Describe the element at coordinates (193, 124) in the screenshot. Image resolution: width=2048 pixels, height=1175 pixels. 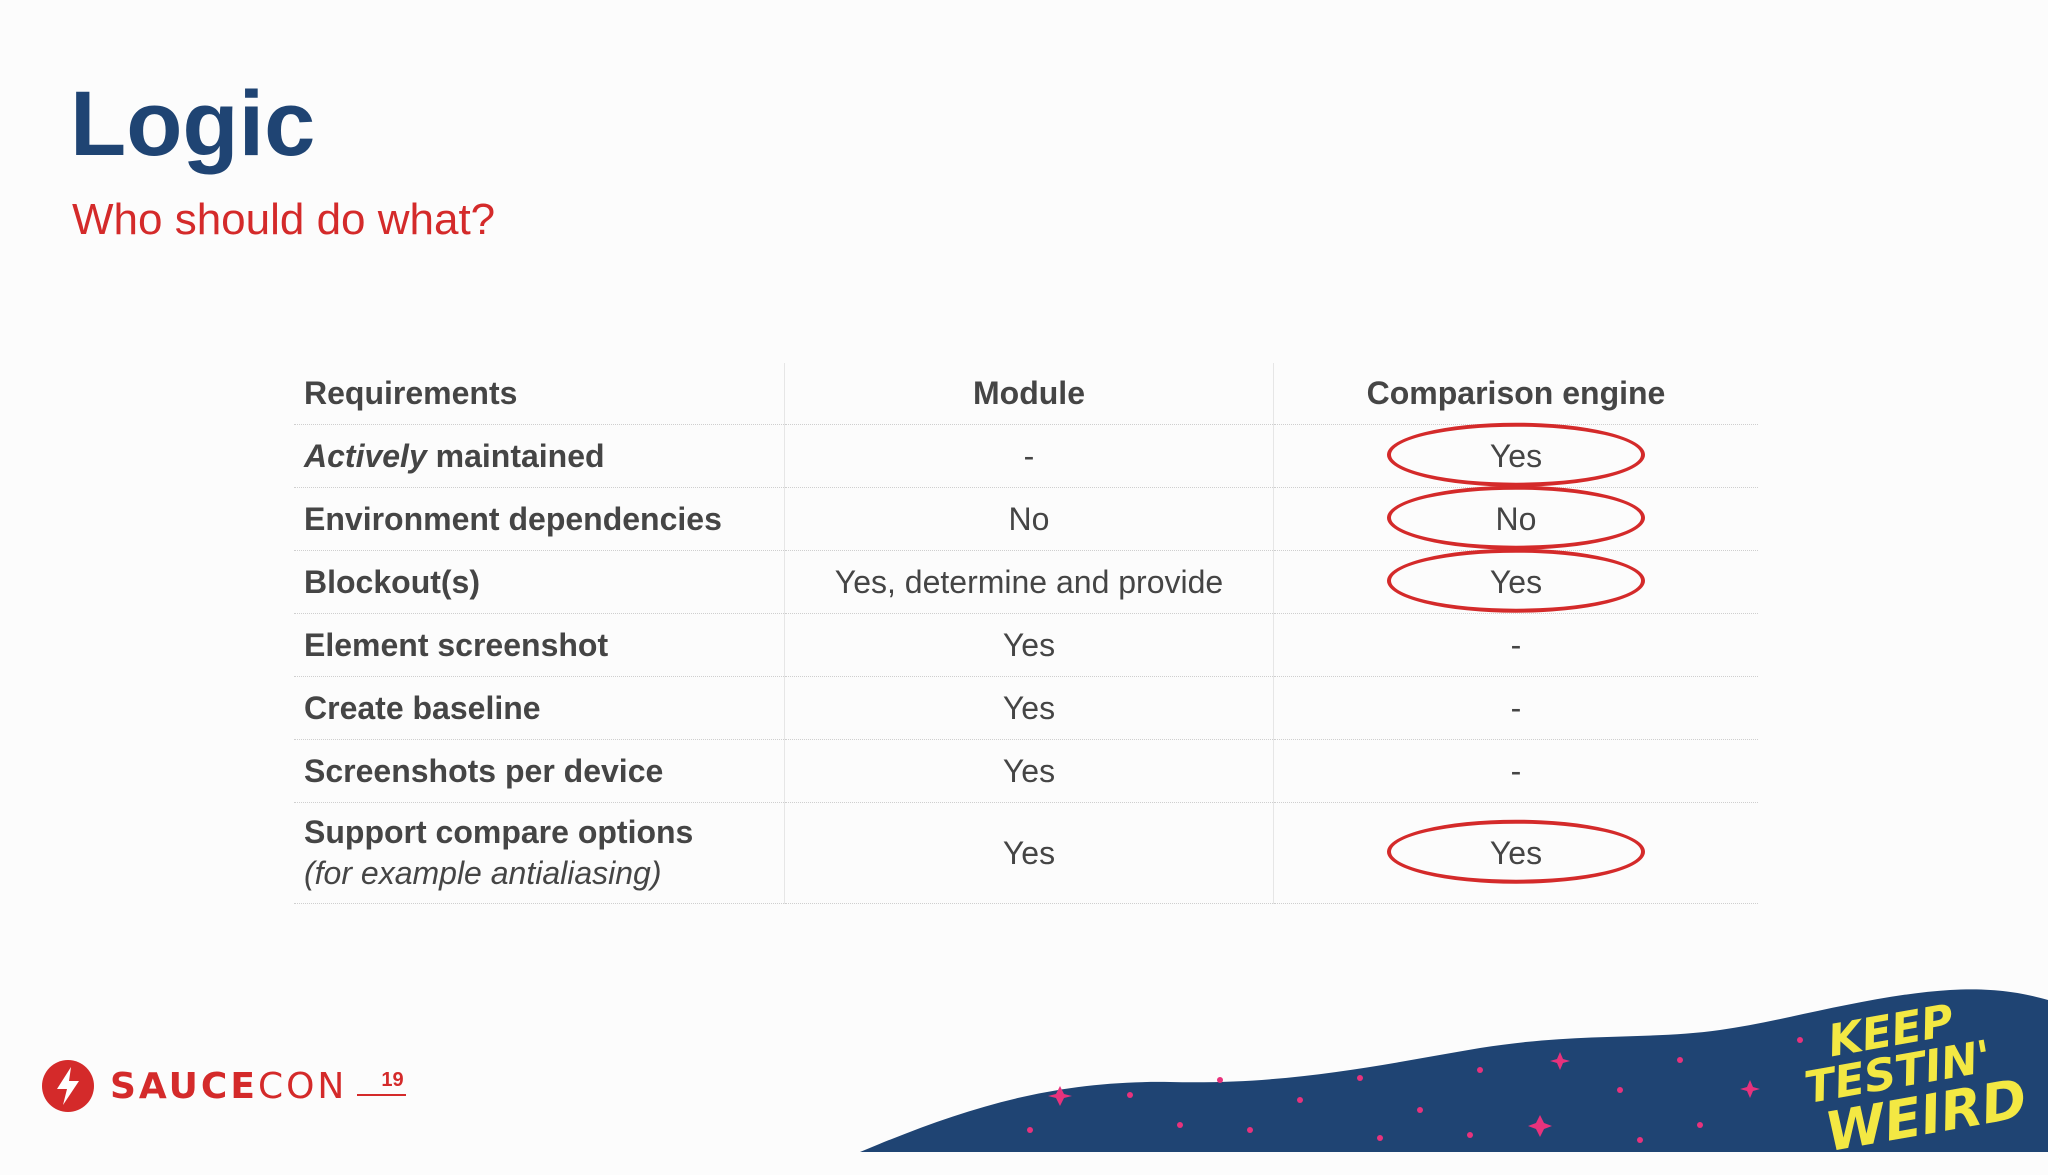
I see `slide-title: Logic` at that location.